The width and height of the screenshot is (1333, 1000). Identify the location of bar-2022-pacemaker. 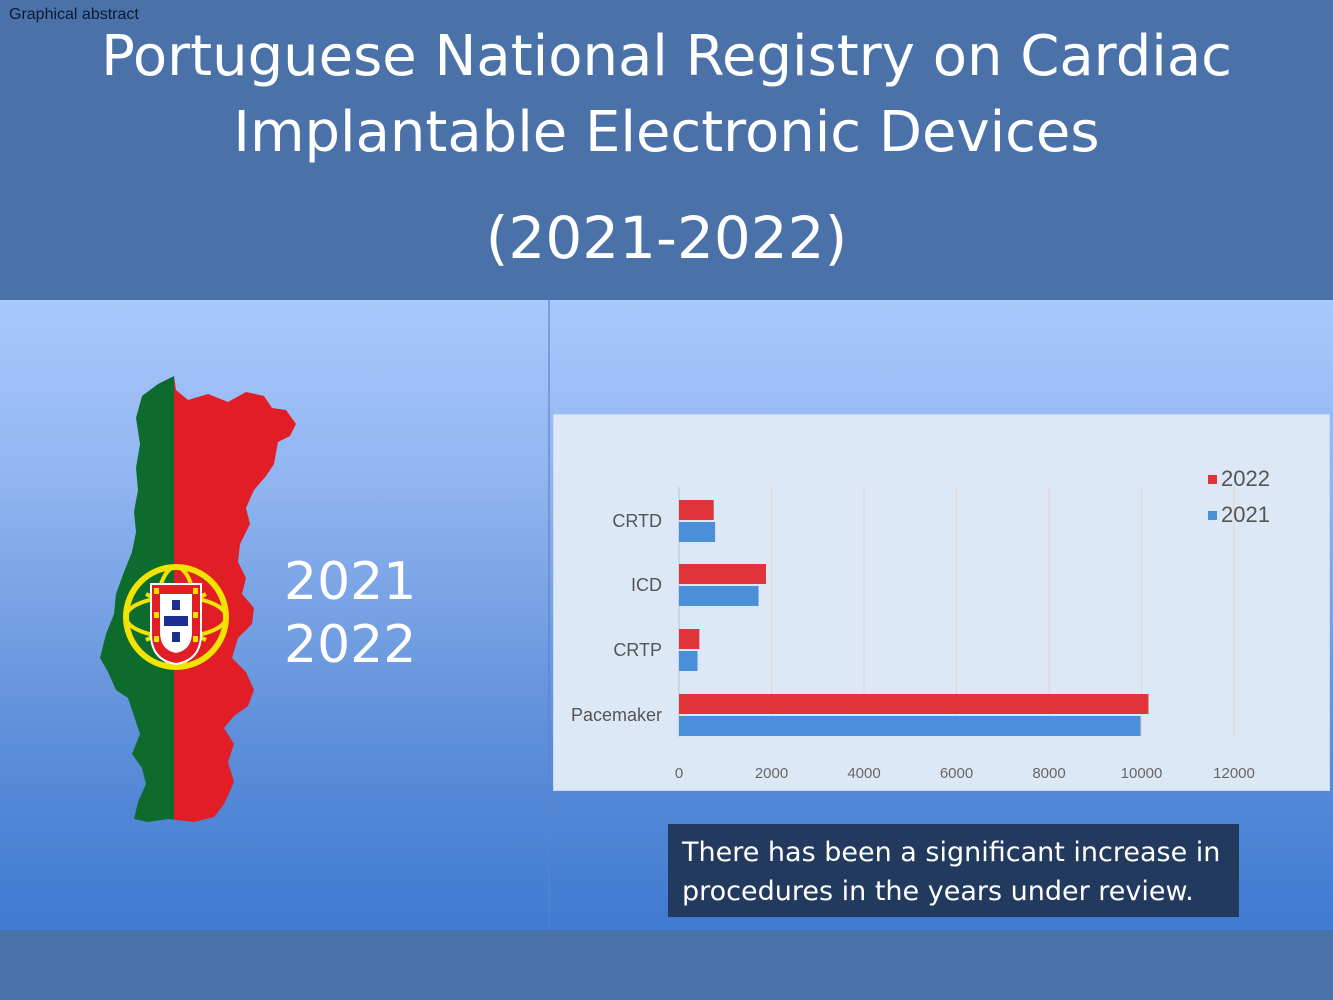
(914, 704).